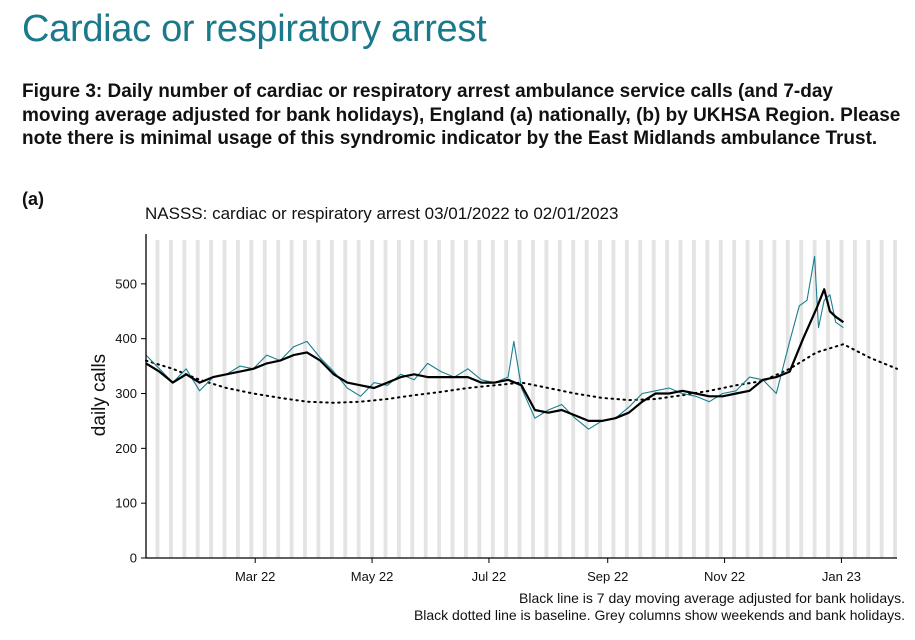  I want to click on y-tick-label: 0, so click(133, 558).